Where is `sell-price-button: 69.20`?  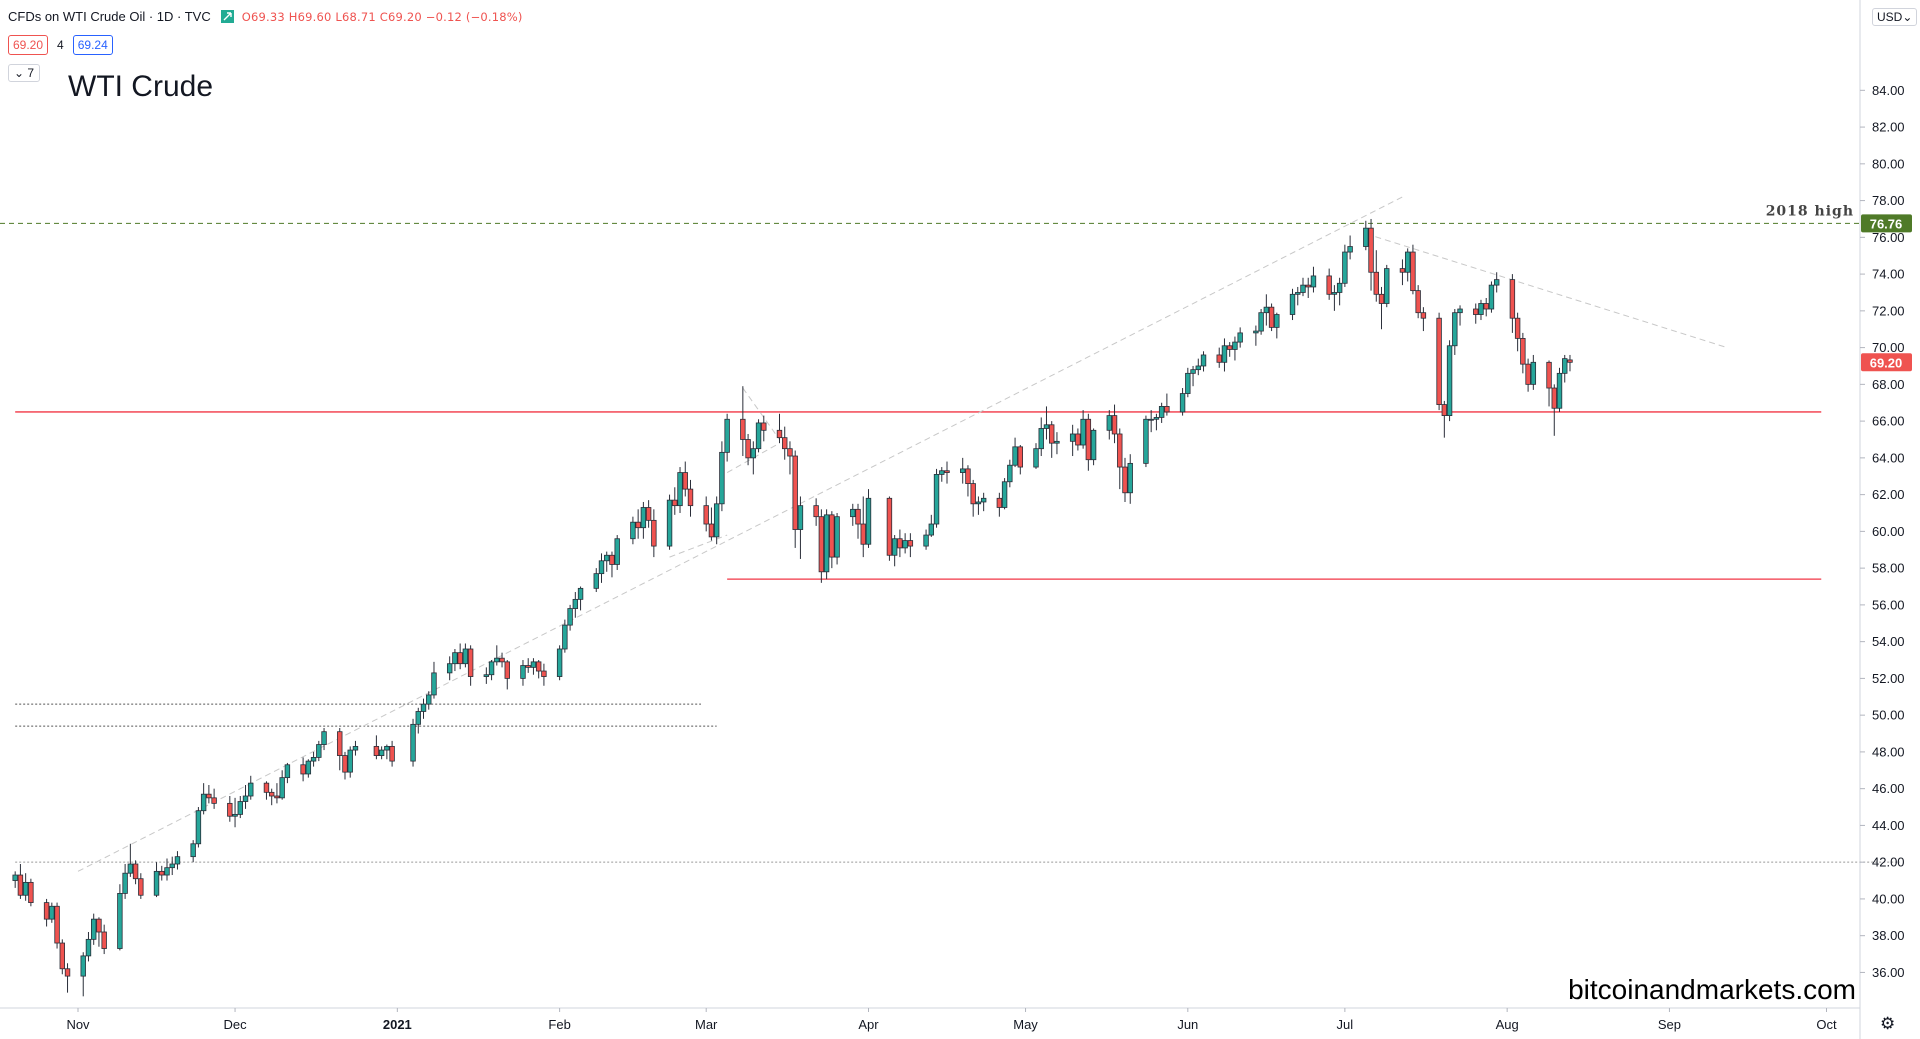
sell-price-button: 69.20 is located at coordinates (28, 45).